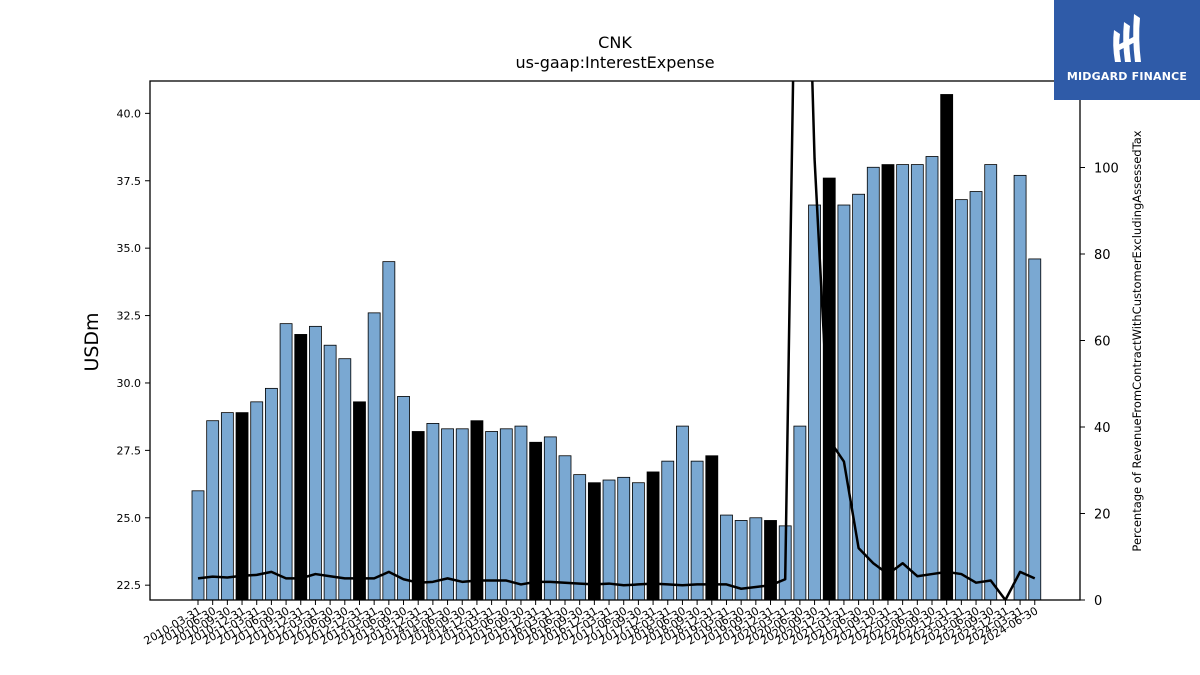 This screenshot has height=675, width=1200. I want to click on y2-tick-label: 0, so click(1098, 601).